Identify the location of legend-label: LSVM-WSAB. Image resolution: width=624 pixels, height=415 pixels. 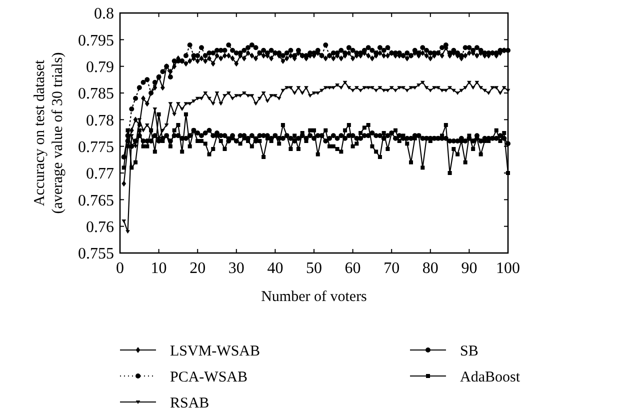
(215, 351).